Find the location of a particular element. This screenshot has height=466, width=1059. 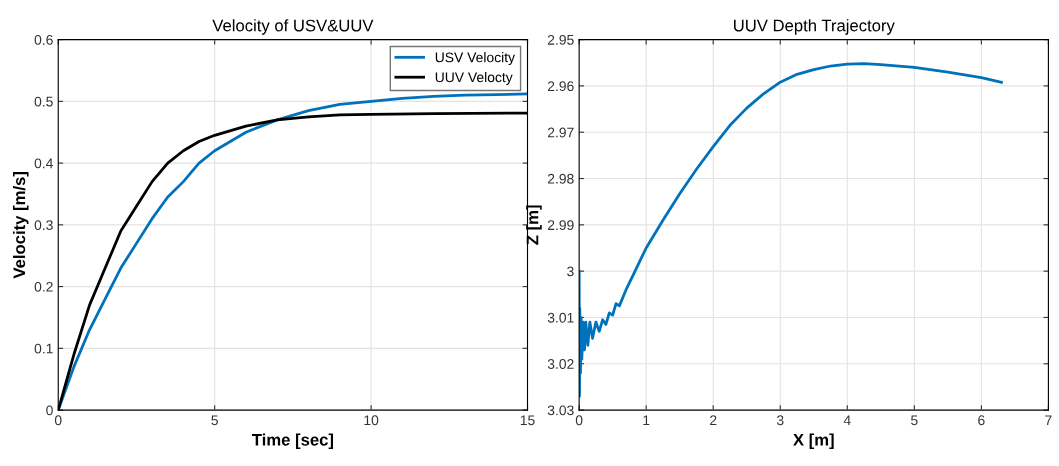

x-tick-label: 1 is located at coordinates (646, 420).